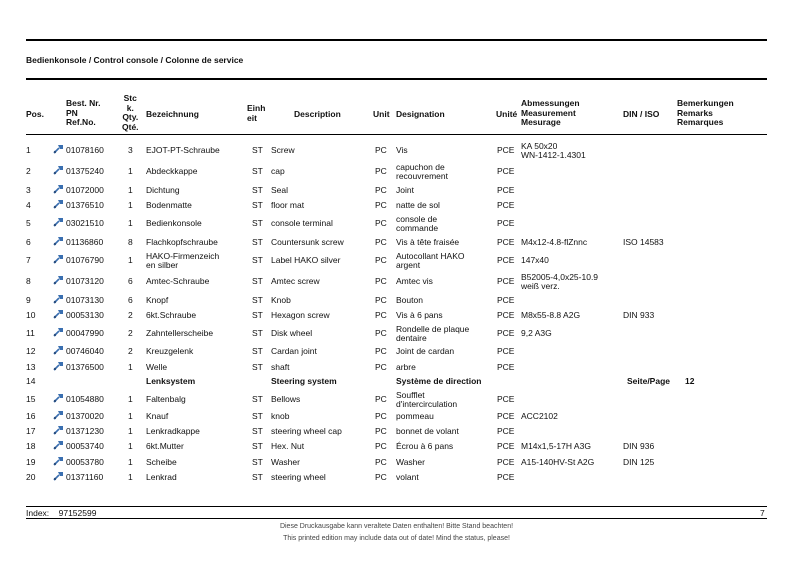 This screenshot has height=561, width=793. What do you see at coordinates (130, 281) in the screenshot?
I see `cell-qty: 6` at bounding box center [130, 281].